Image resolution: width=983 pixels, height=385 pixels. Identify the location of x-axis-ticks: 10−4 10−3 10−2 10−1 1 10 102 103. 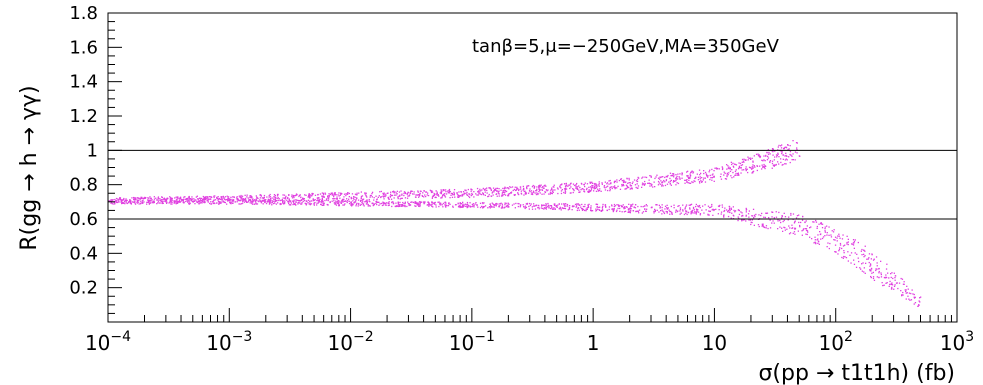
(529, 331).